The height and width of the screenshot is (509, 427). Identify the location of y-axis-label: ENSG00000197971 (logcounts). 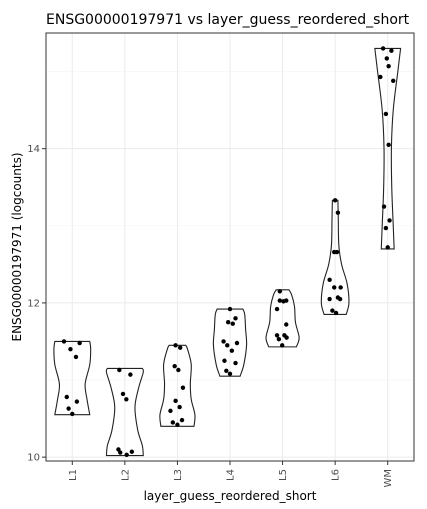
(17, 246).